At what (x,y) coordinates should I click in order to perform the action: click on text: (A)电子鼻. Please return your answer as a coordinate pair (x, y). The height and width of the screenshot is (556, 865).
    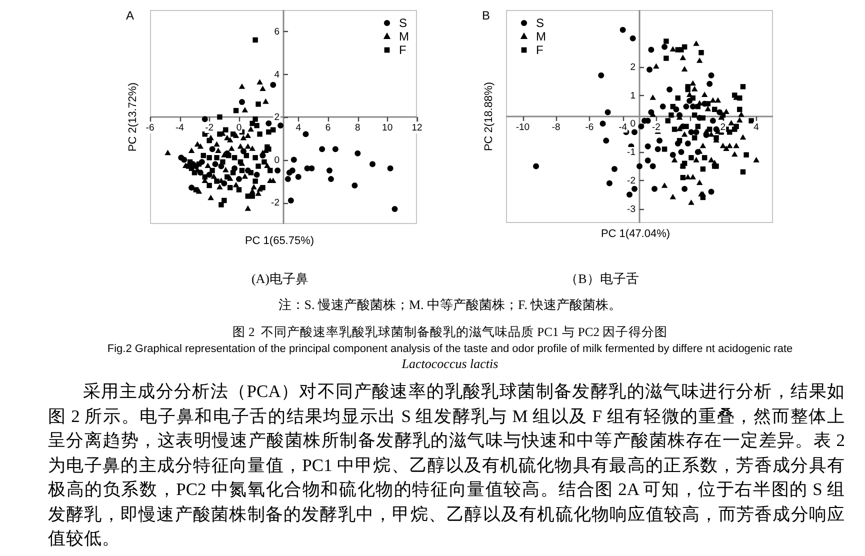
    Looking at the image, I should click on (280, 279).